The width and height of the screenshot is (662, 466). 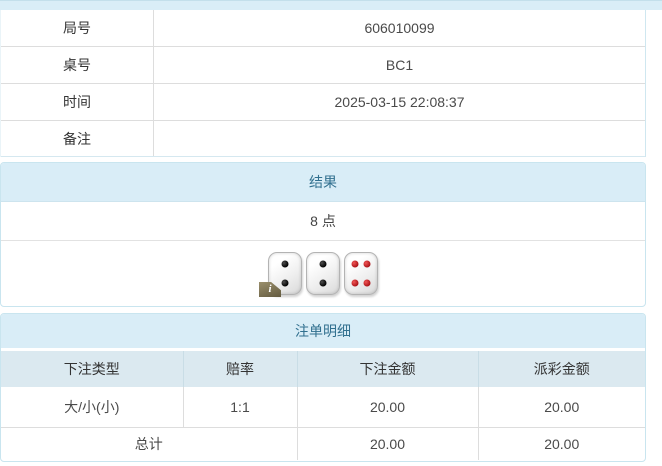 I want to click on time-label: 时间, so click(x=77, y=102).